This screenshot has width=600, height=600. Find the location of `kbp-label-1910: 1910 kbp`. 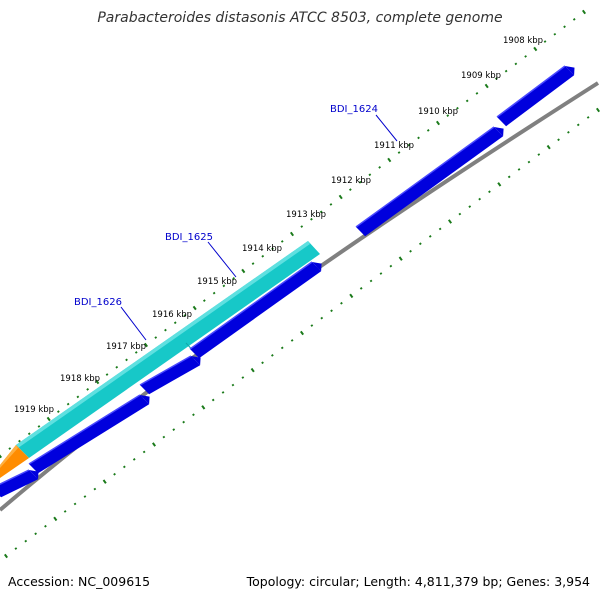

kbp-label-1910: 1910 kbp is located at coordinates (438, 112).